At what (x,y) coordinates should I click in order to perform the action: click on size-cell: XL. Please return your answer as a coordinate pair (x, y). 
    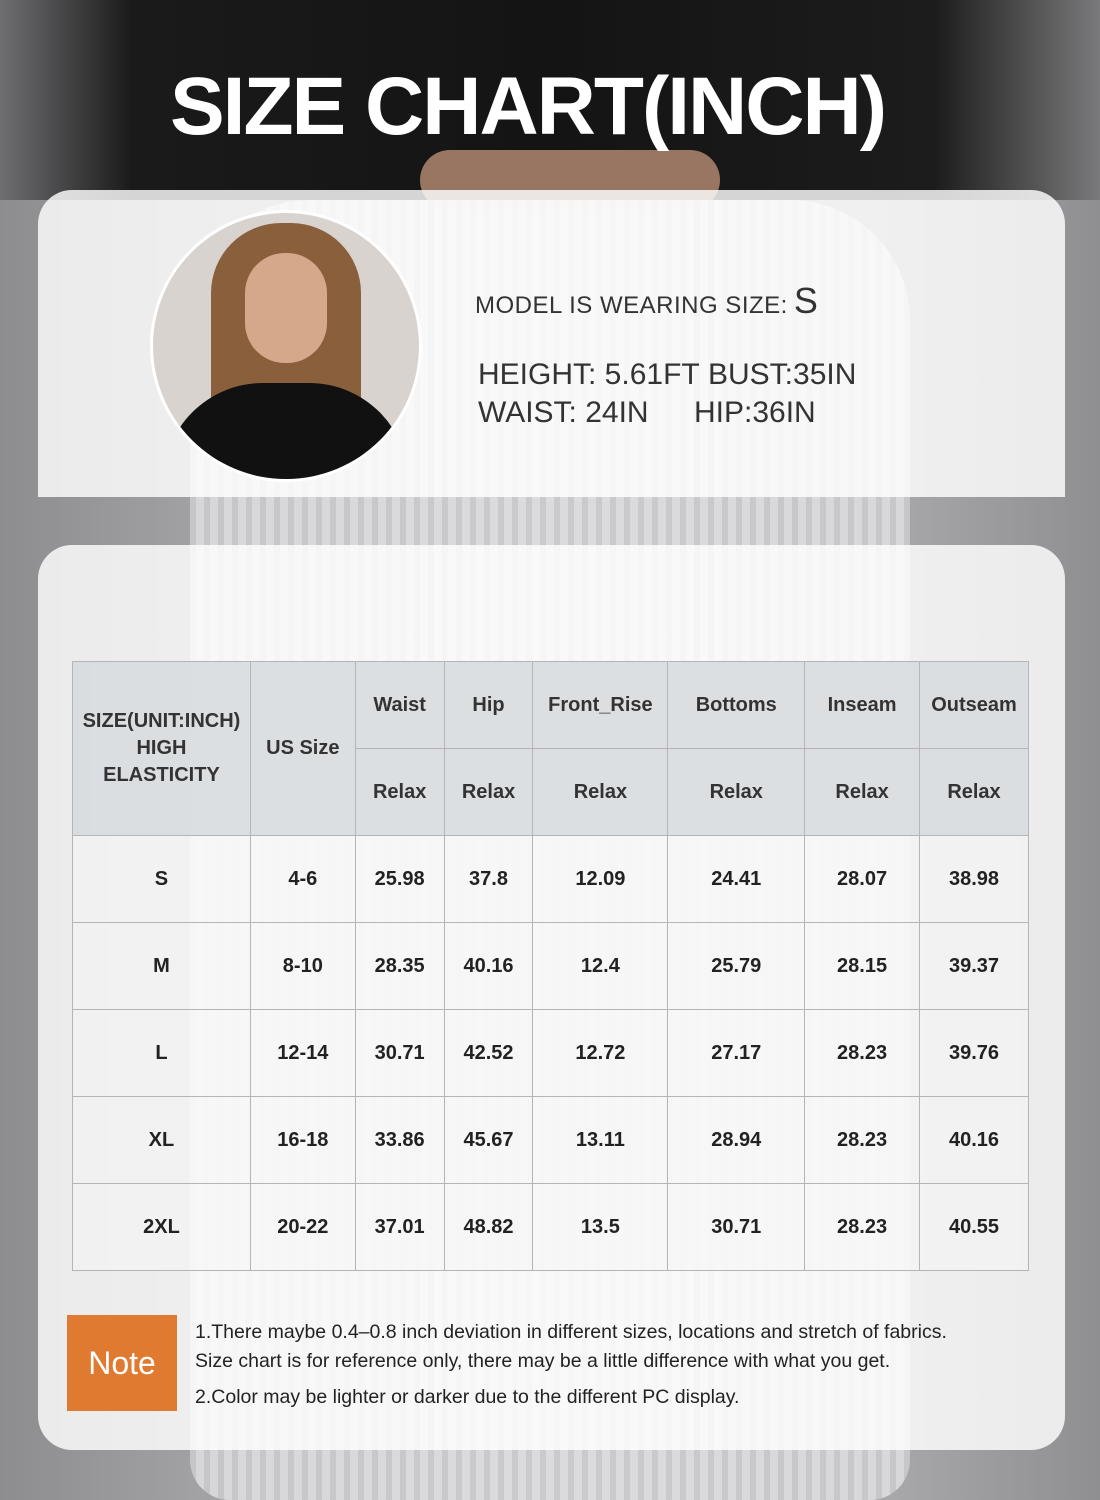
    Looking at the image, I should click on (161, 1140).